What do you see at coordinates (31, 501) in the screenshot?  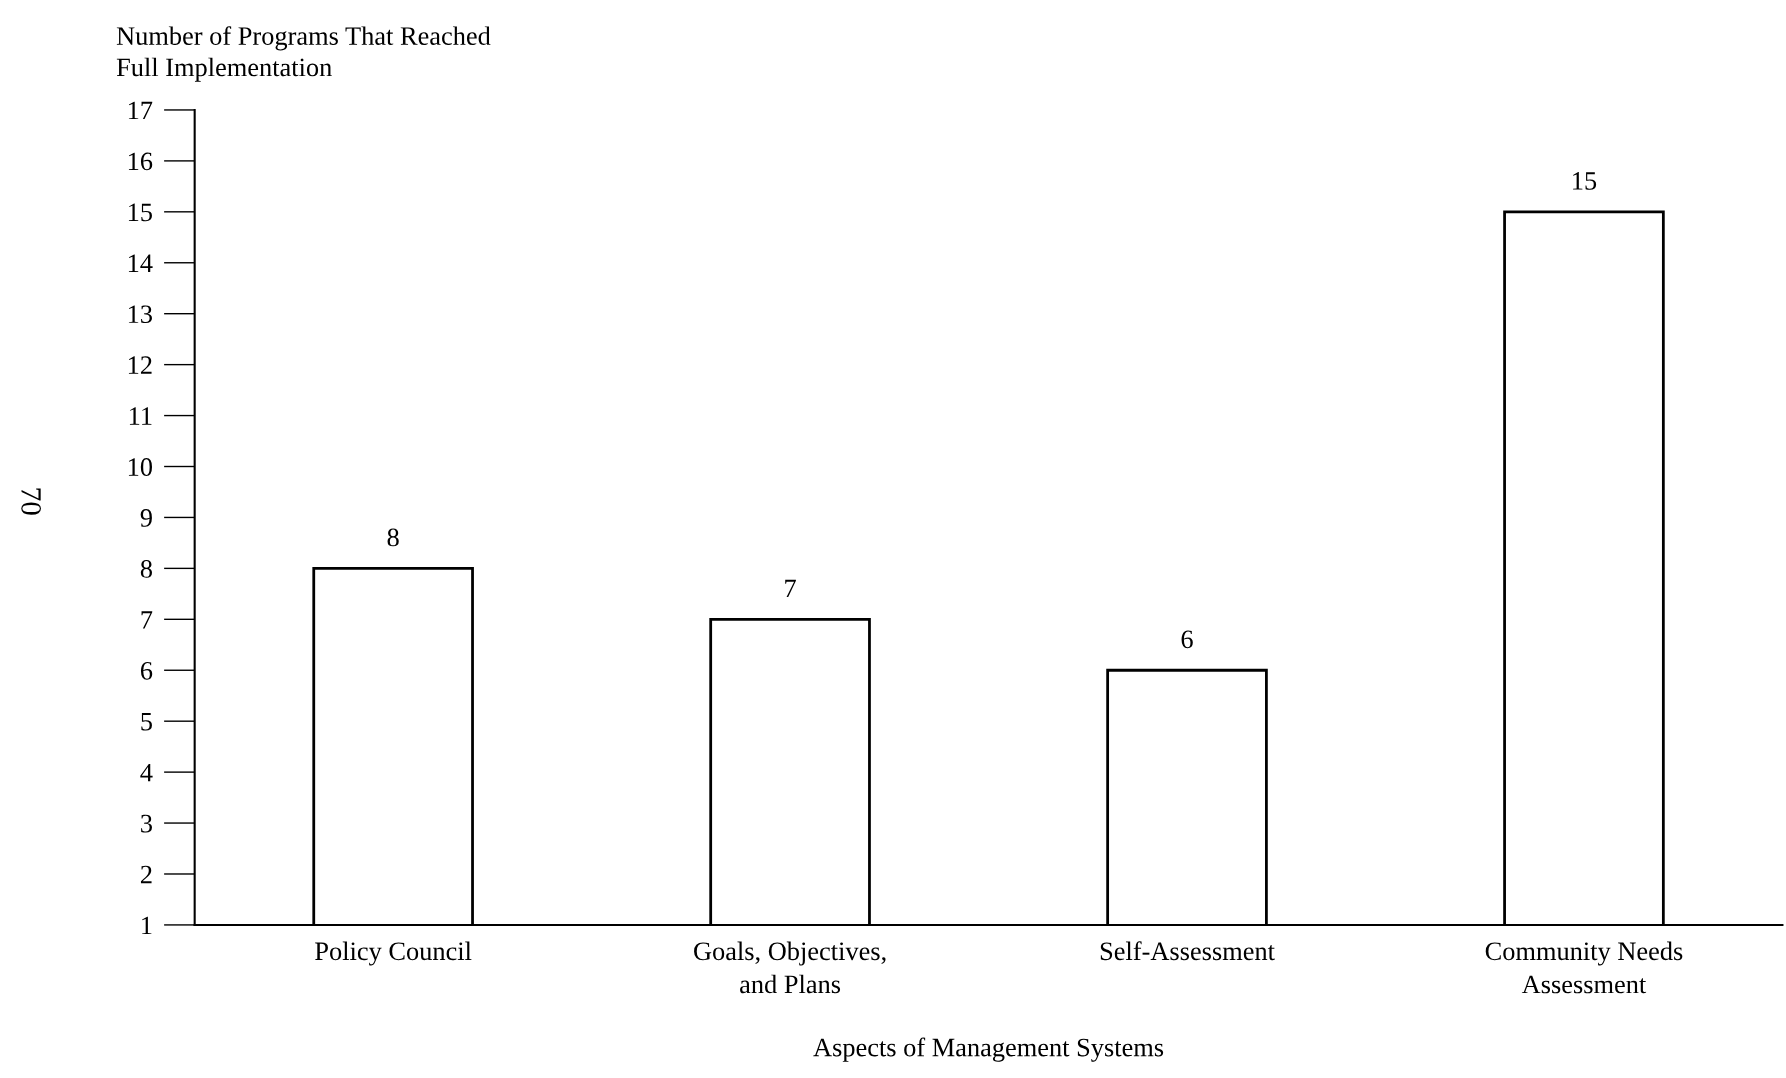 I see `text: 70` at bounding box center [31, 501].